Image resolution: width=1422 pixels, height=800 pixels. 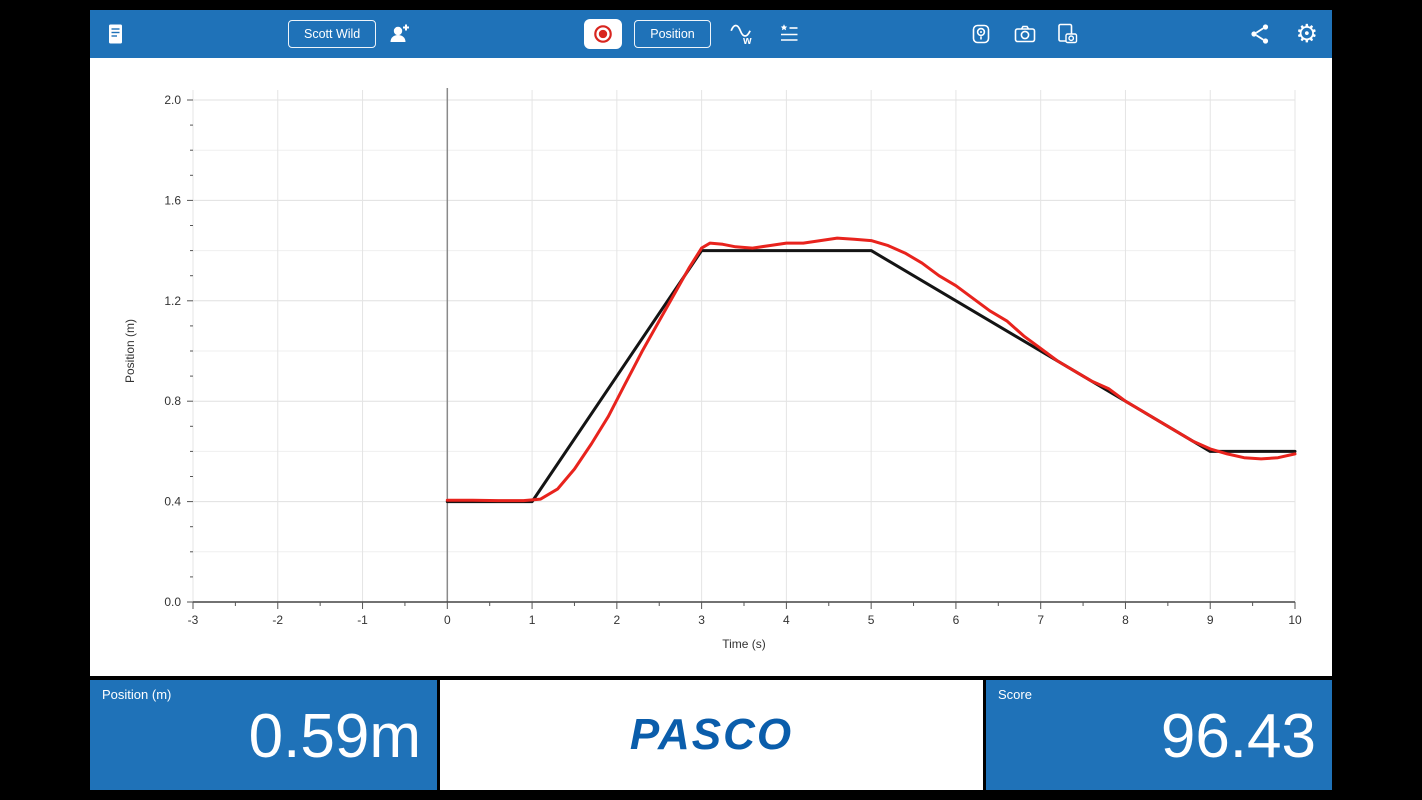 I want to click on logo-panel: PASCO, so click(x=711, y=735).